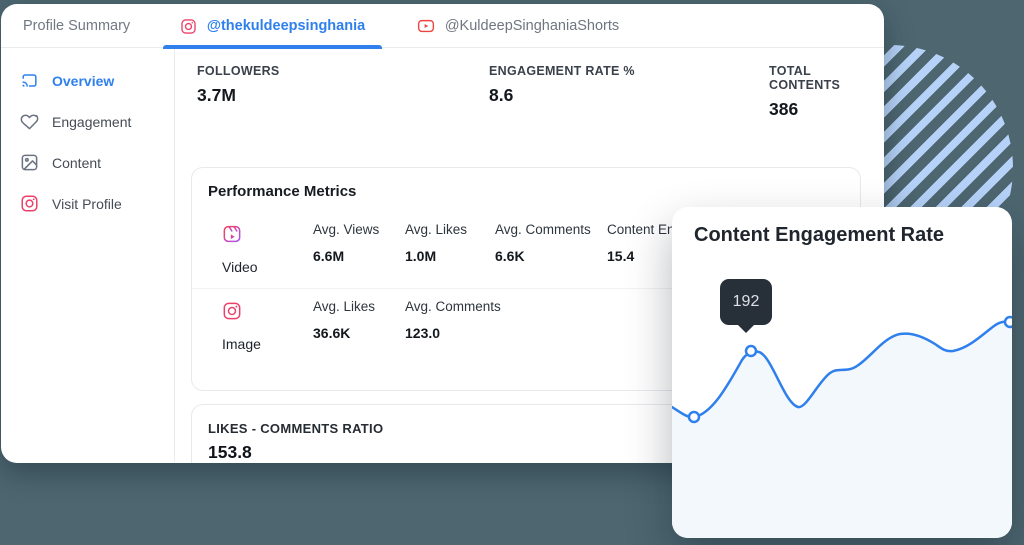 This screenshot has width=1024, height=545. I want to click on sidebar-item-engagement: Engagement, so click(87, 121).